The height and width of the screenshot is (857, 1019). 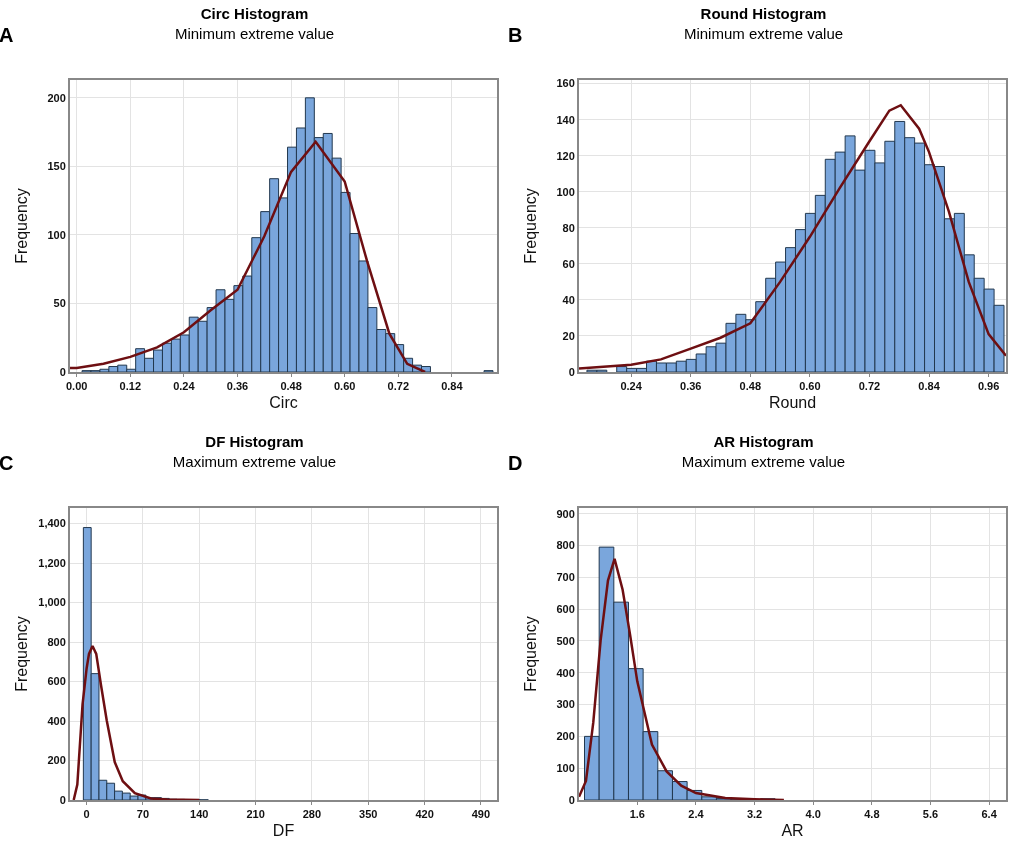 What do you see at coordinates (988, 386) in the screenshot?
I see `x-tick-label: 0.96` at bounding box center [988, 386].